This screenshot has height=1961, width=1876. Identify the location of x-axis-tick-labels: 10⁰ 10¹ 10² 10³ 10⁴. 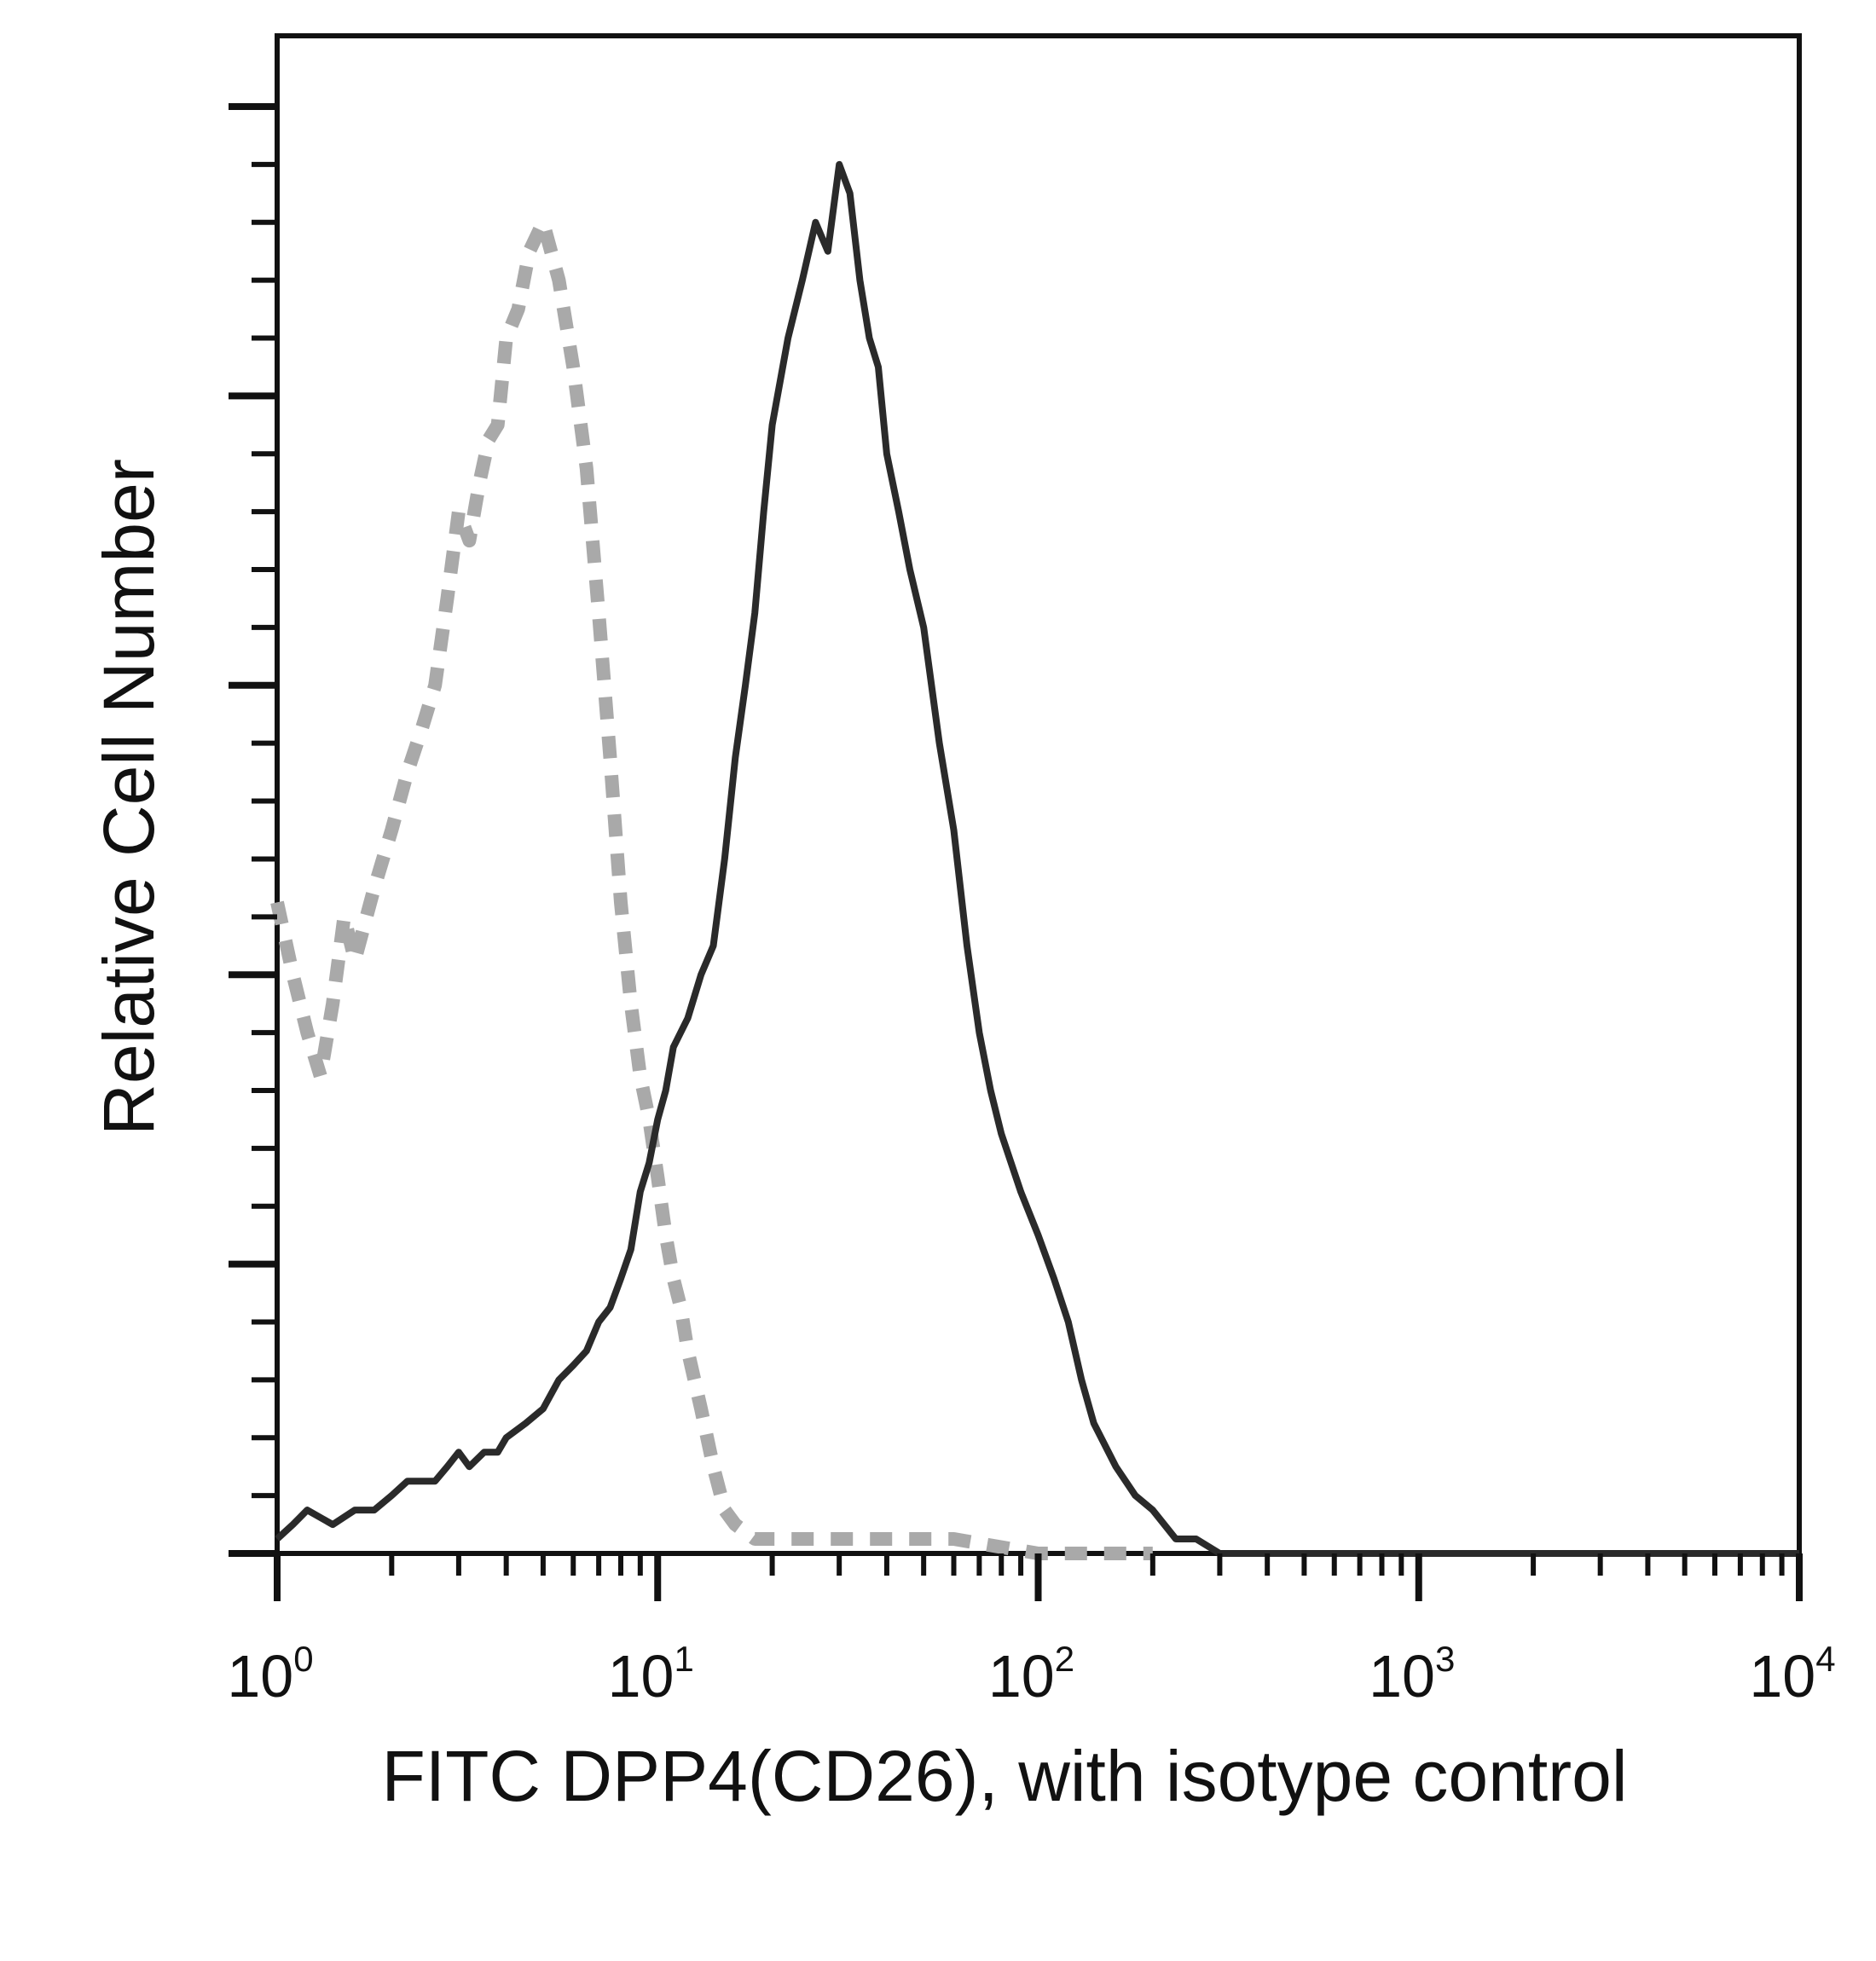
(1031, 1674).